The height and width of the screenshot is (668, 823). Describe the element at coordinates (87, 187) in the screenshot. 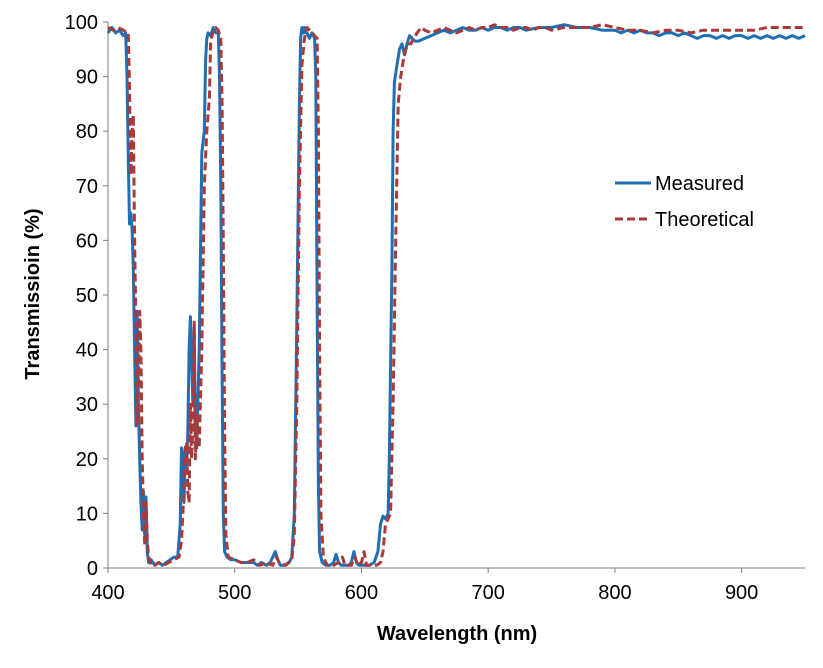

I see `y-tick-label: 70` at that location.